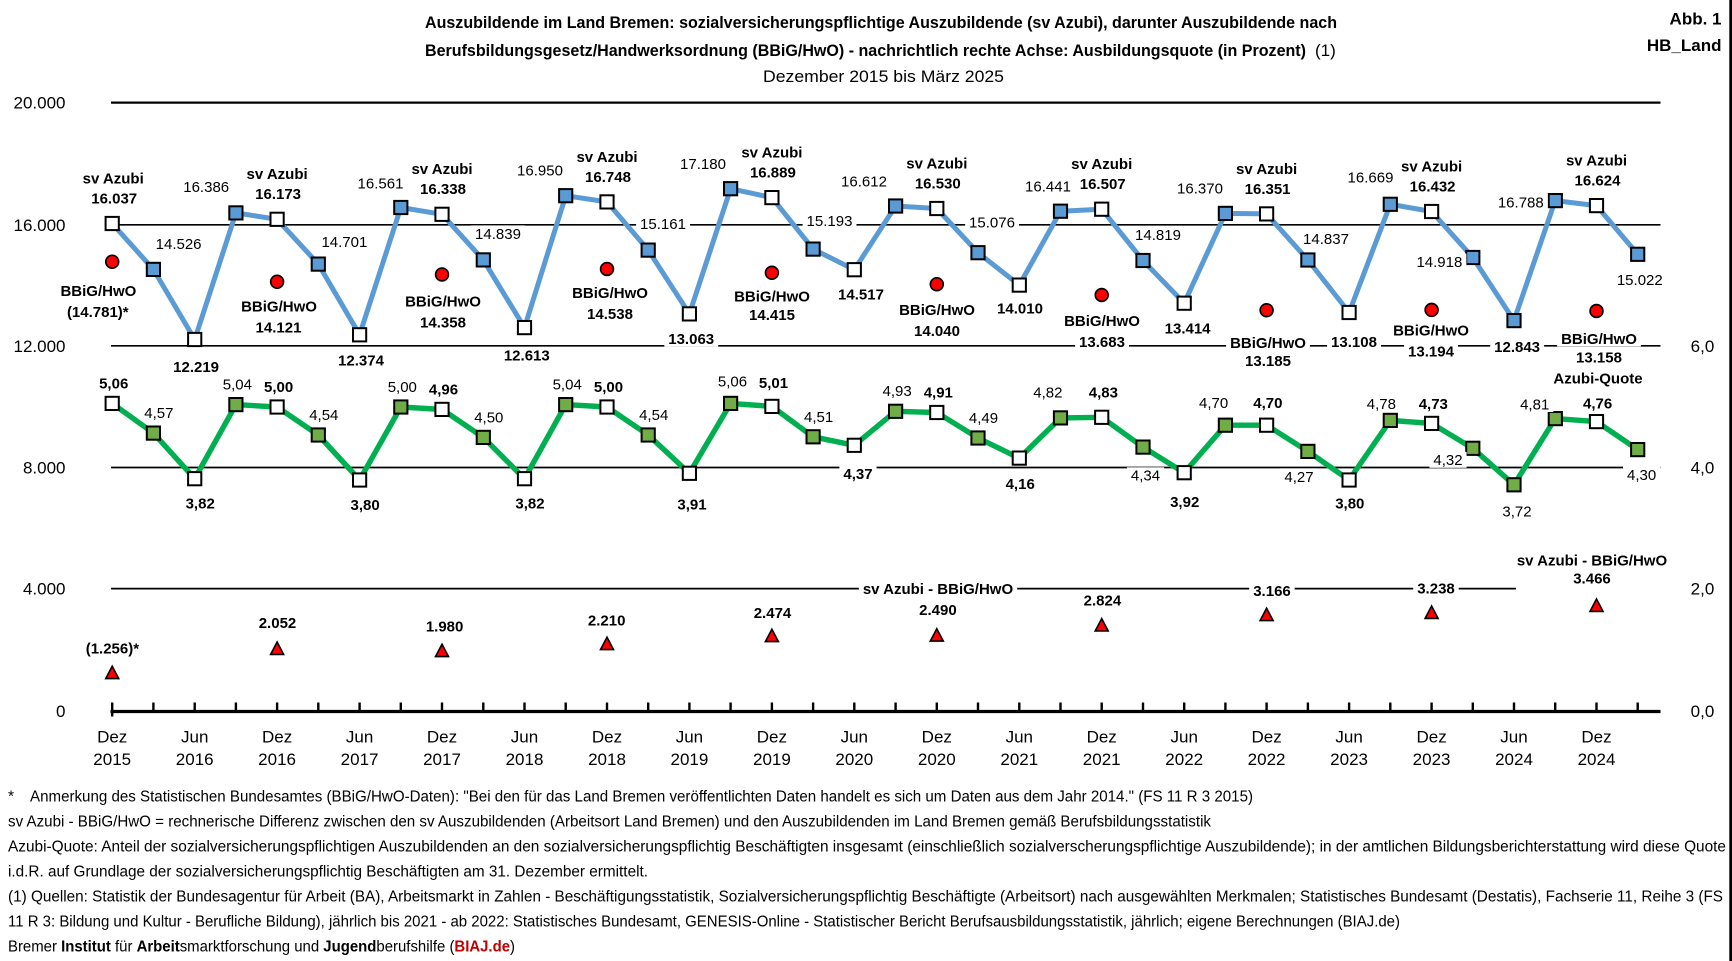 This screenshot has height=961, width=1732. I want to click on svg-text: 5,04, so click(237, 385).